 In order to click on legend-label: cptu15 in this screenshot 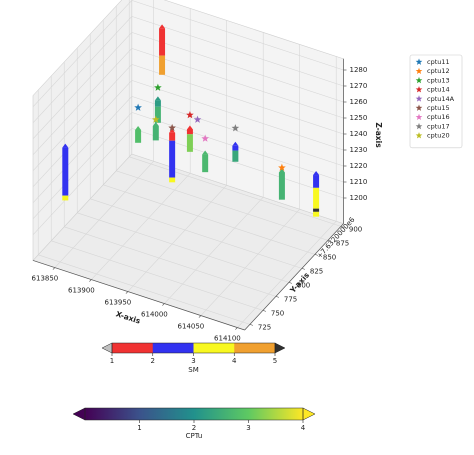, I will do `click(438, 108)`.